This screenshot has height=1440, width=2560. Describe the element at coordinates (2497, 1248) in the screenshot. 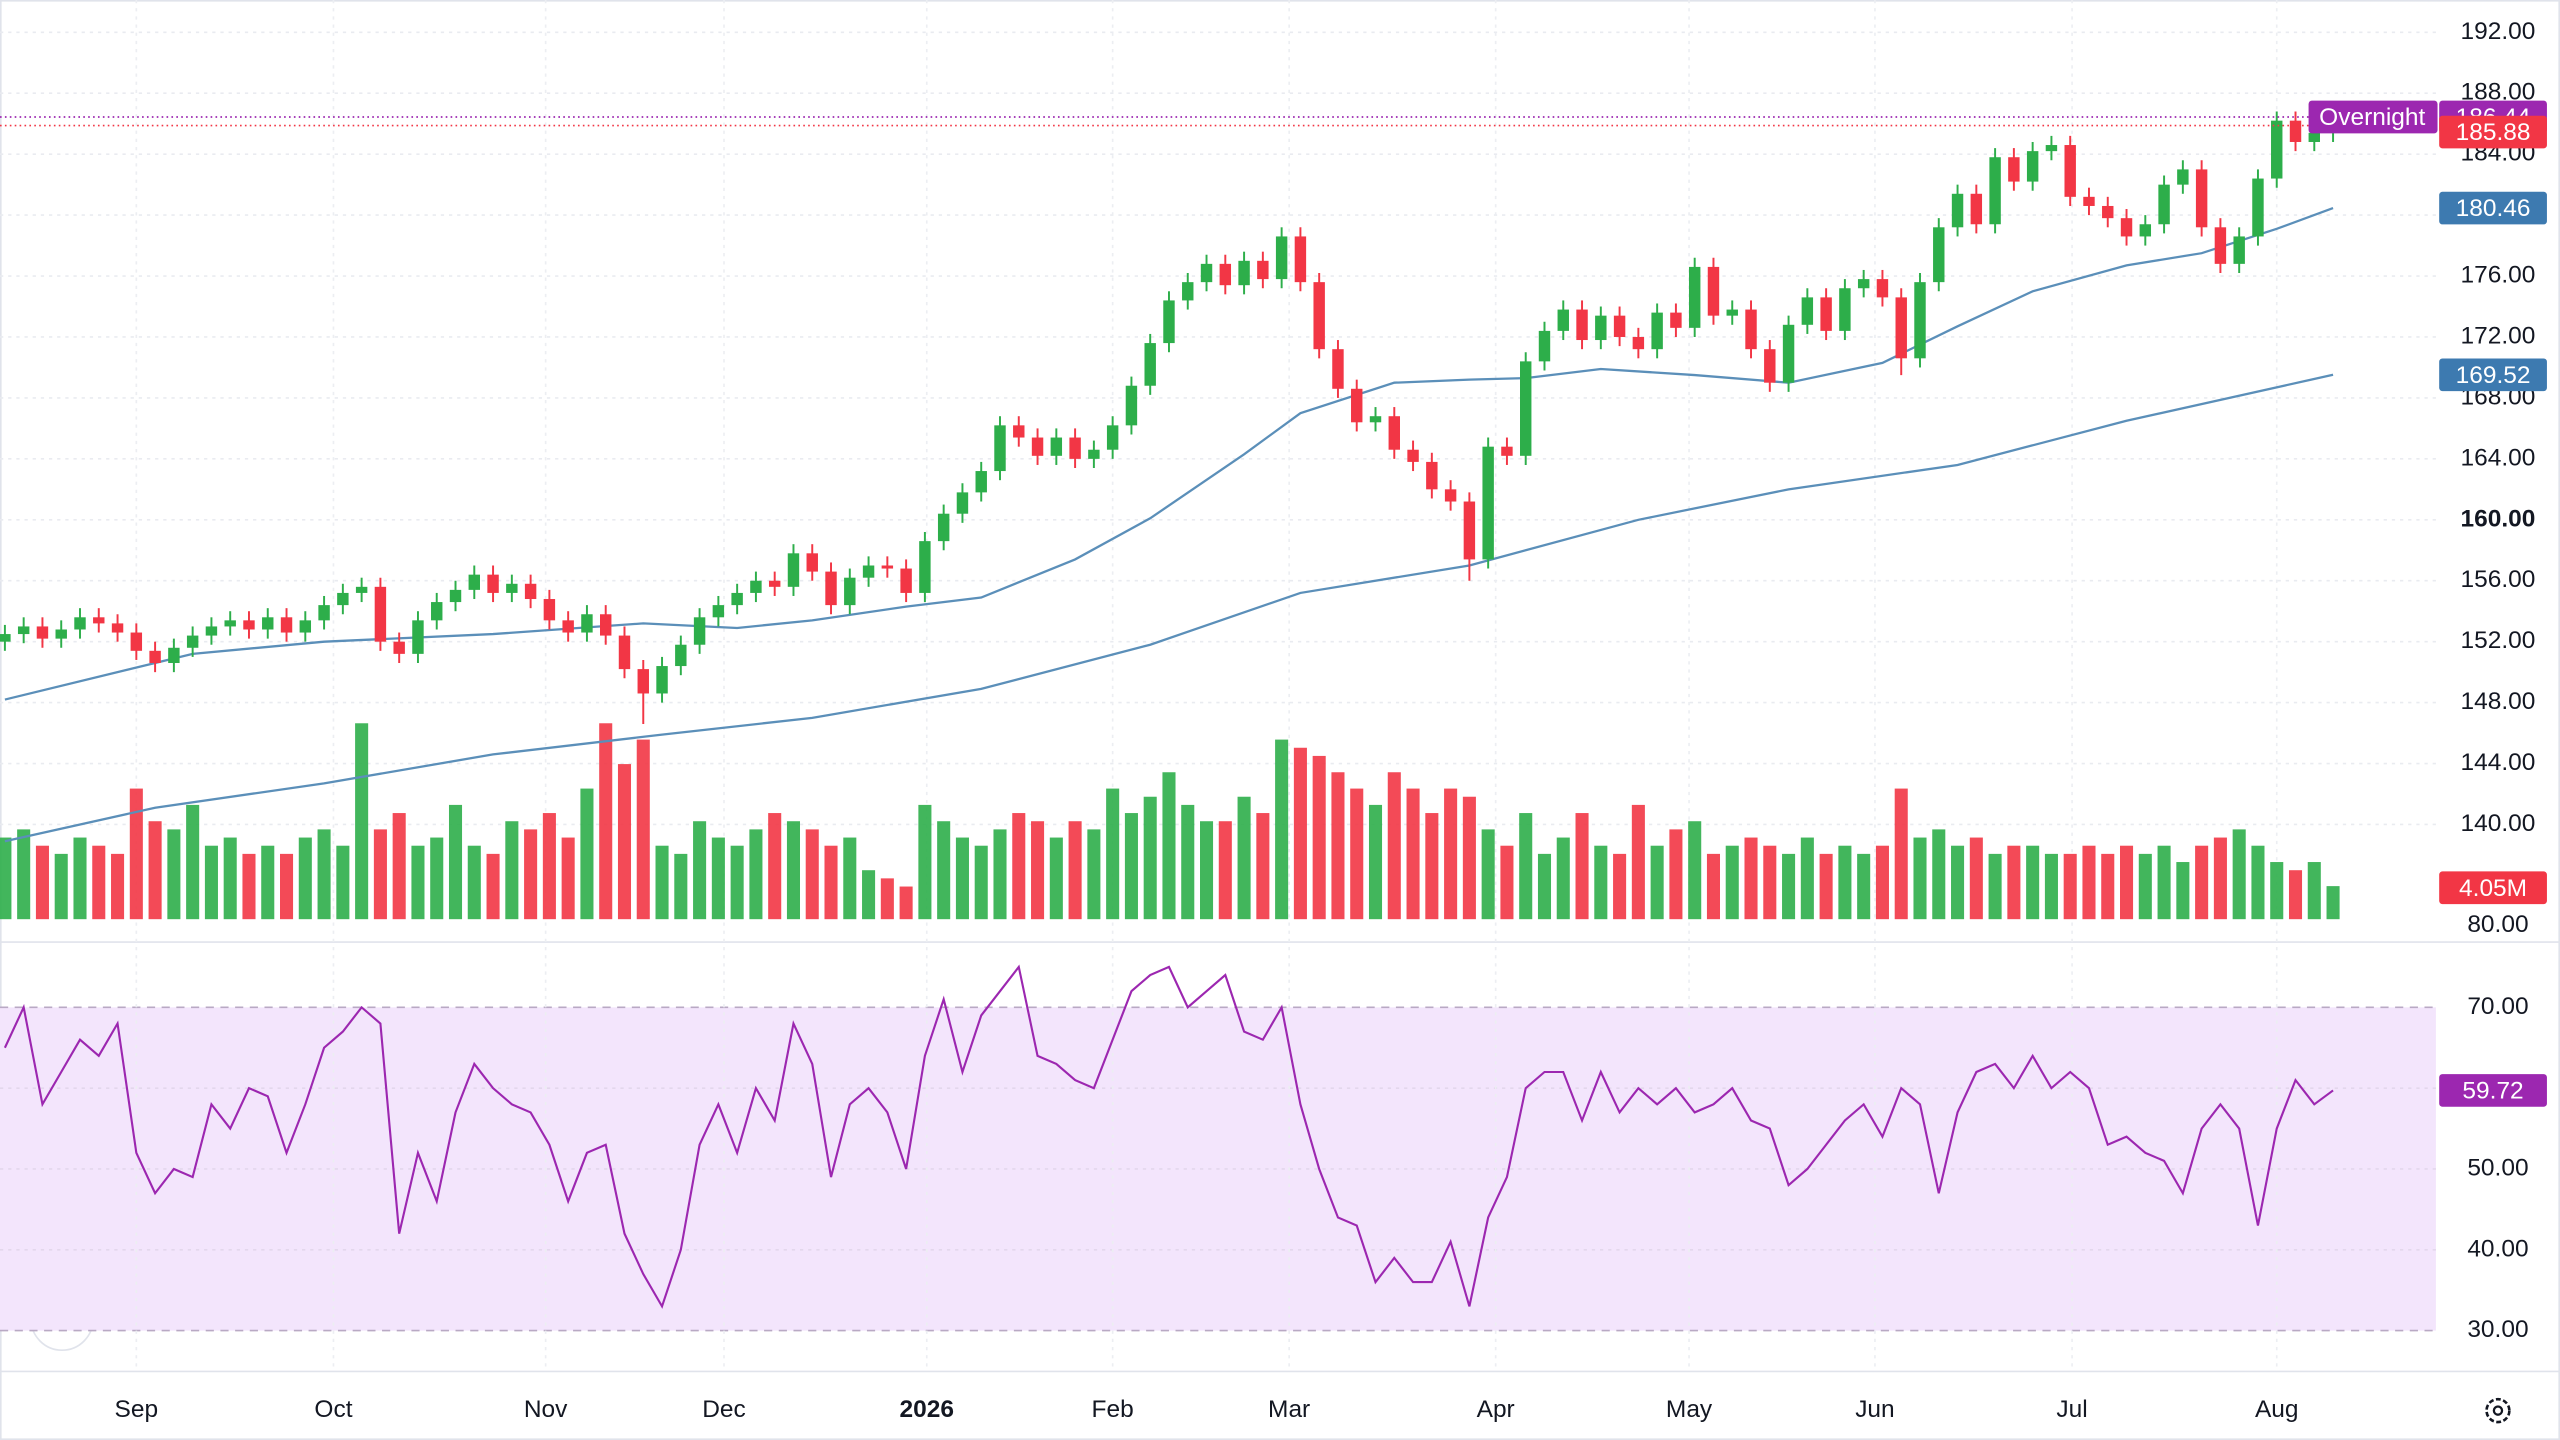

I see `rsi-tick-label: 40.00` at that location.